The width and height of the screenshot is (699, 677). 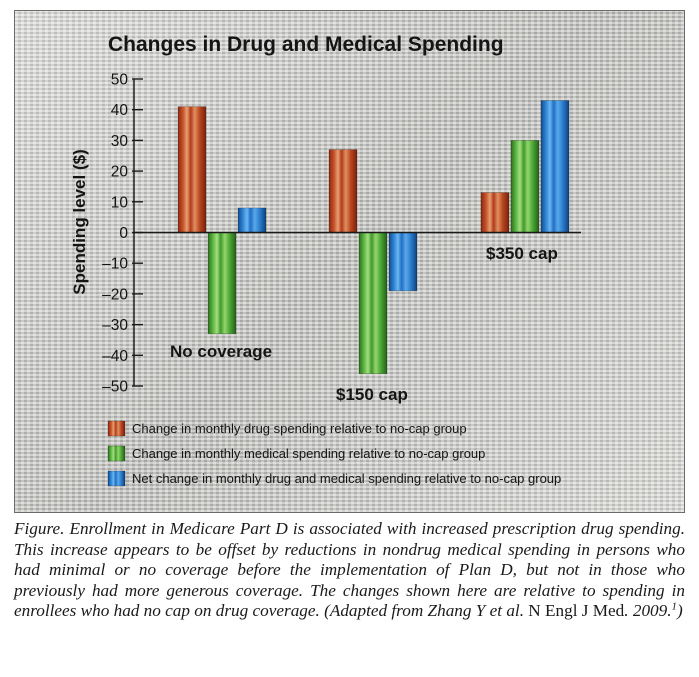 I want to click on y-tick-label: 20, so click(x=120, y=172).